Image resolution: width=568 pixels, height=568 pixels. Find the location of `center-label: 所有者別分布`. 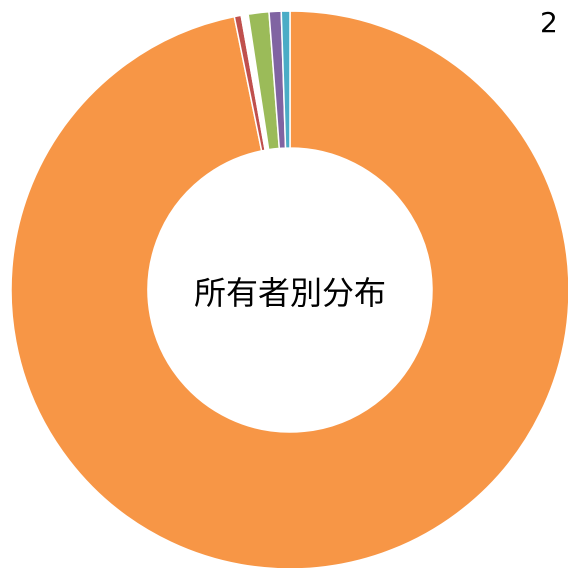

center-label: 所有者別分布 is located at coordinates (290, 293).